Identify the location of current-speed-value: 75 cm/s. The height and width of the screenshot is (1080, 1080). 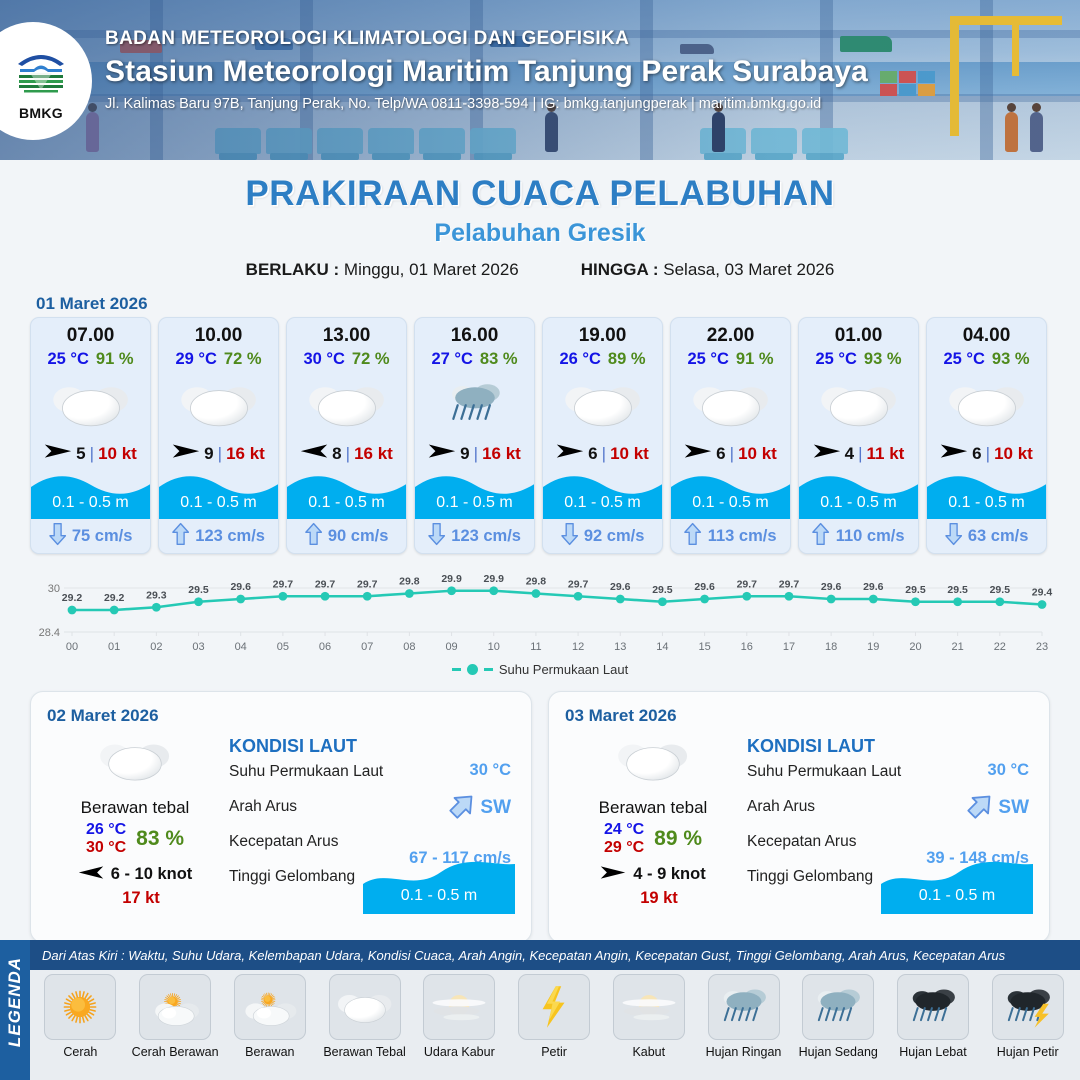
(102, 535).